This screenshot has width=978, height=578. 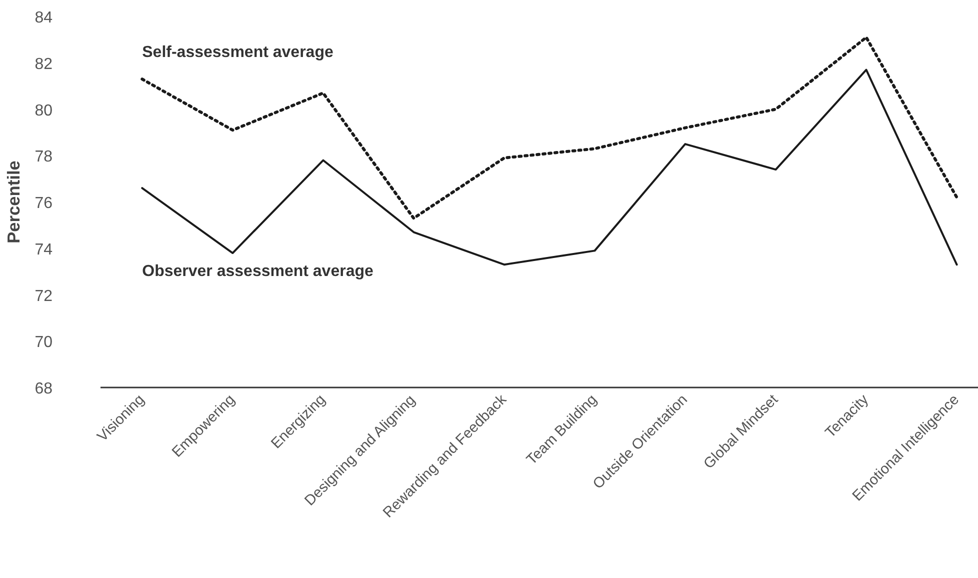 What do you see at coordinates (43, 343) in the screenshot?
I see `y-tick-label: 70` at bounding box center [43, 343].